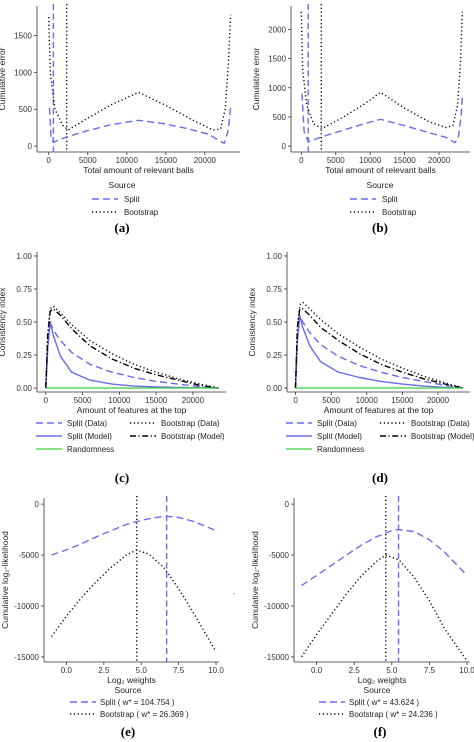 This screenshot has width=474, height=742. I want to click on y-tick-label: -15000, so click(276, 657).